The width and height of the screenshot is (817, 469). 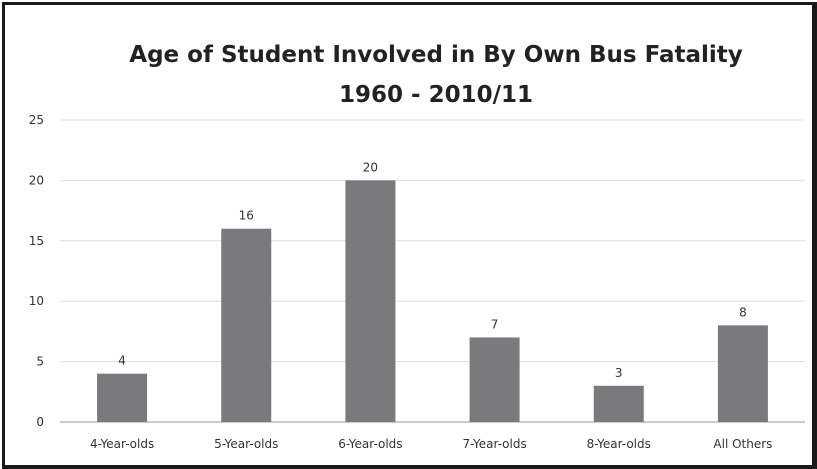 What do you see at coordinates (370, 167) in the screenshot?
I see `data-label: 20` at bounding box center [370, 167].